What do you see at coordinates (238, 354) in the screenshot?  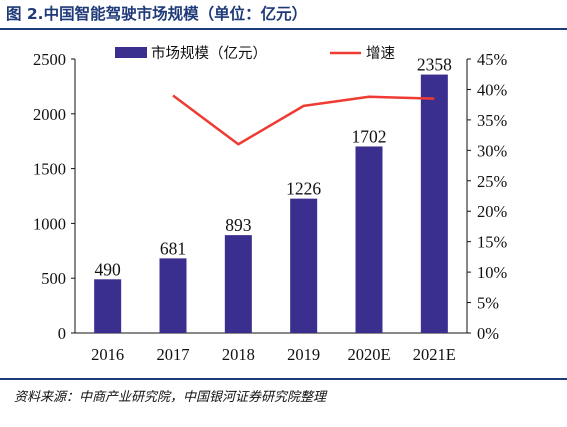 I see `x-tick-label: 2018` at bounding box center [238, 354].